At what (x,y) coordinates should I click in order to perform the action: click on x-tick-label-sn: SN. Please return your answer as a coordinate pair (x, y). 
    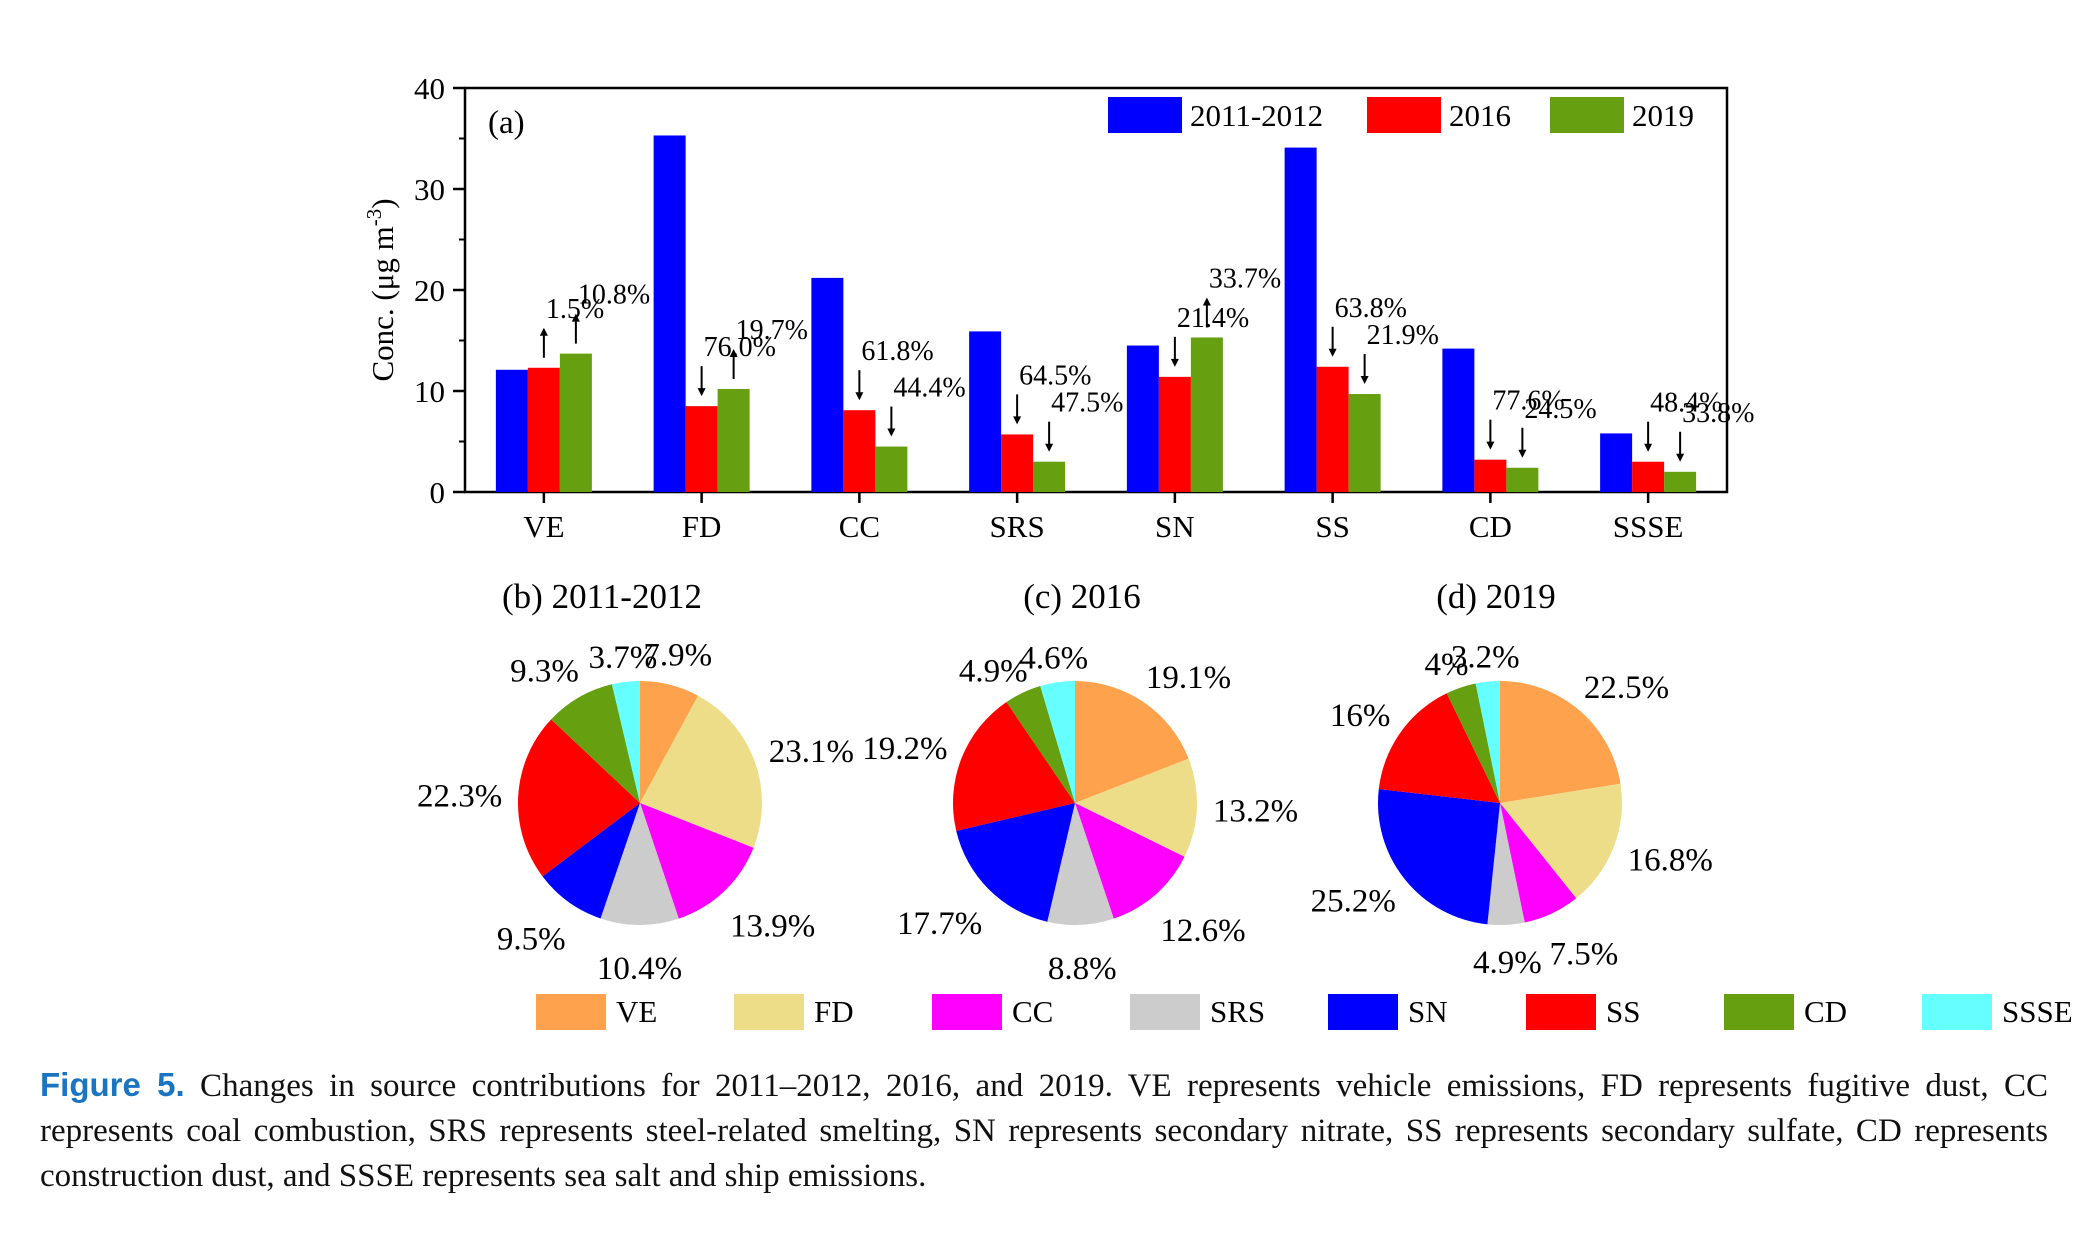
    Looking at the image, I should click on (1175, 526).